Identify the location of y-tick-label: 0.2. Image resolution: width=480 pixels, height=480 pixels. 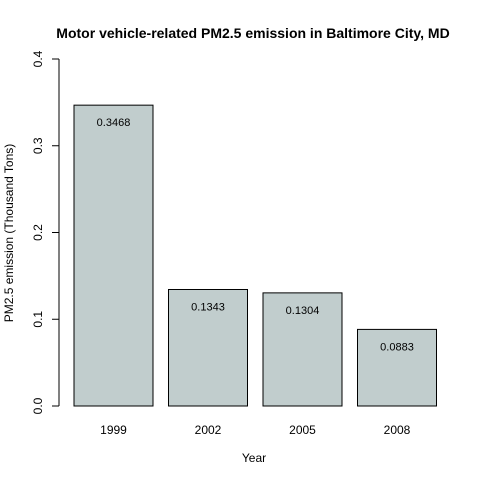
(38, 232).